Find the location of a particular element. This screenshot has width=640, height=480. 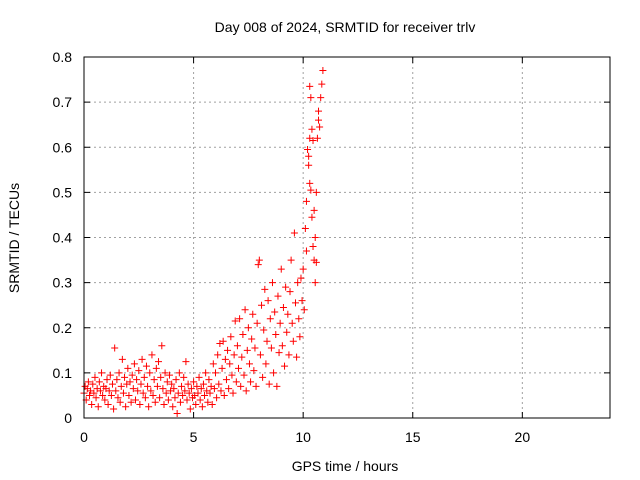

x-tick-label: 5 is located at coordinates (194, 437).